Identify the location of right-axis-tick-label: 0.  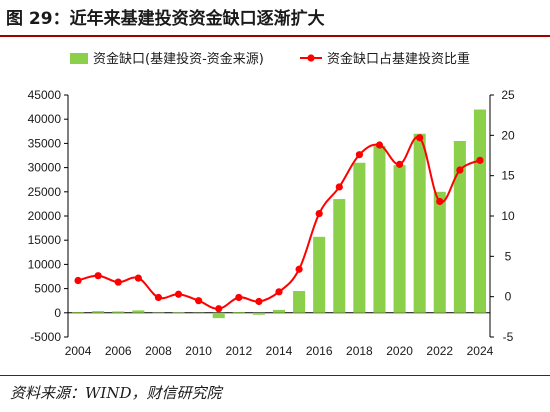
(508, 297).